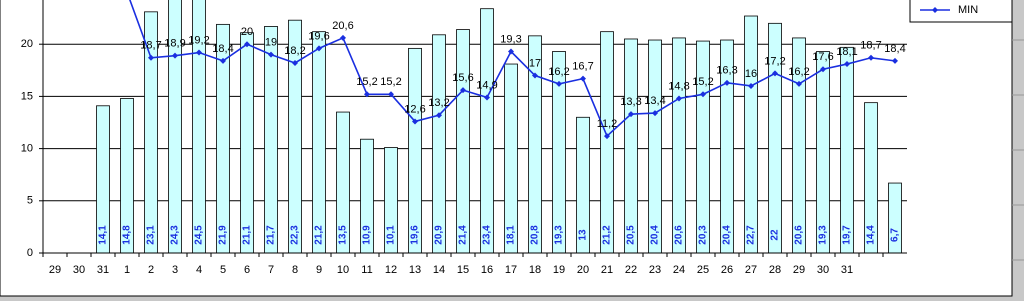 The width and height of the screenshot is (1024, 301). I want to click on x-tick-label: 12, so click(391, 270).